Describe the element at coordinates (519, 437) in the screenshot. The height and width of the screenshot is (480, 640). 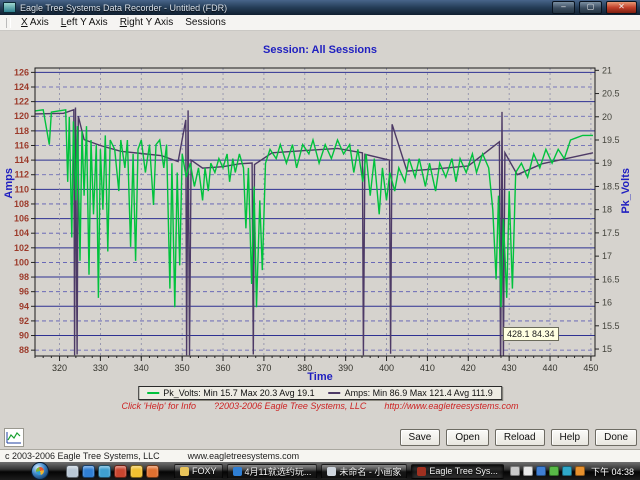
I see `reload-button: Reload` at that location.